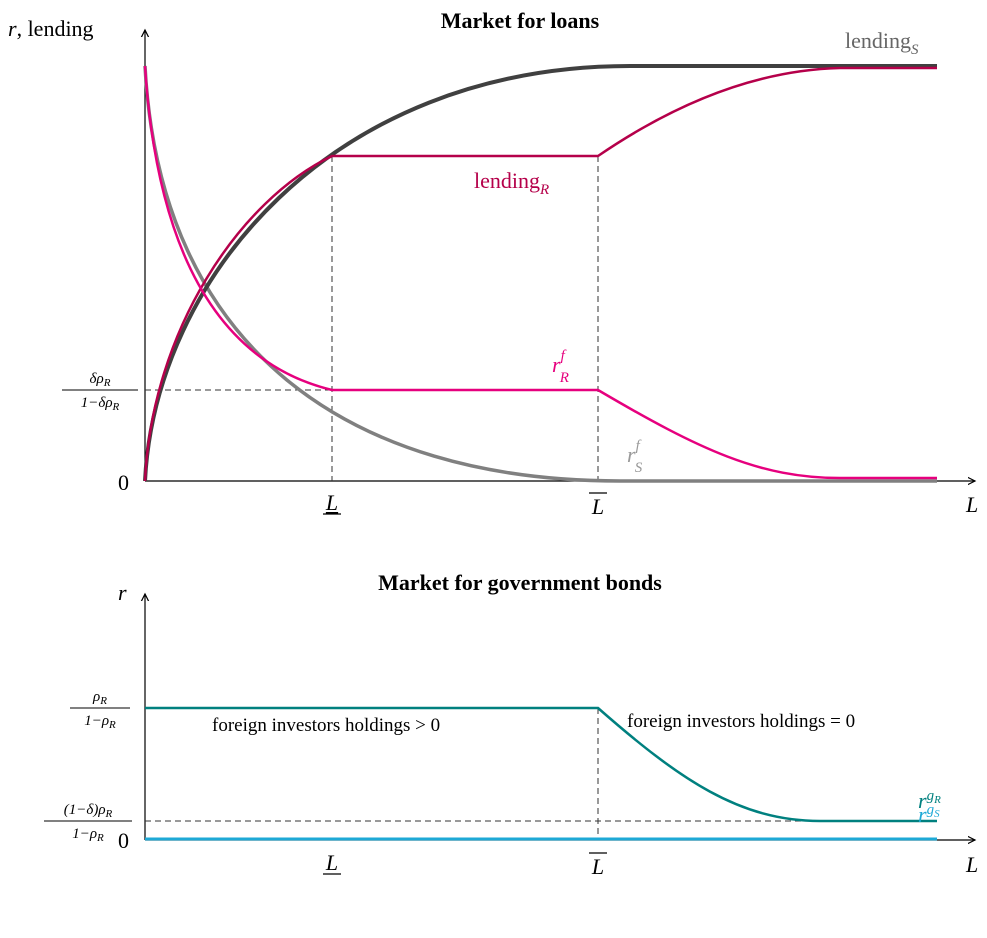 Image resolution: width=987 pixels, height=938 pixels. What do you see at coordinates (100, 392) in the screenshot?
I see `y-tick-fraction: δρR 1−δρR` at bounding box center [100, 392].